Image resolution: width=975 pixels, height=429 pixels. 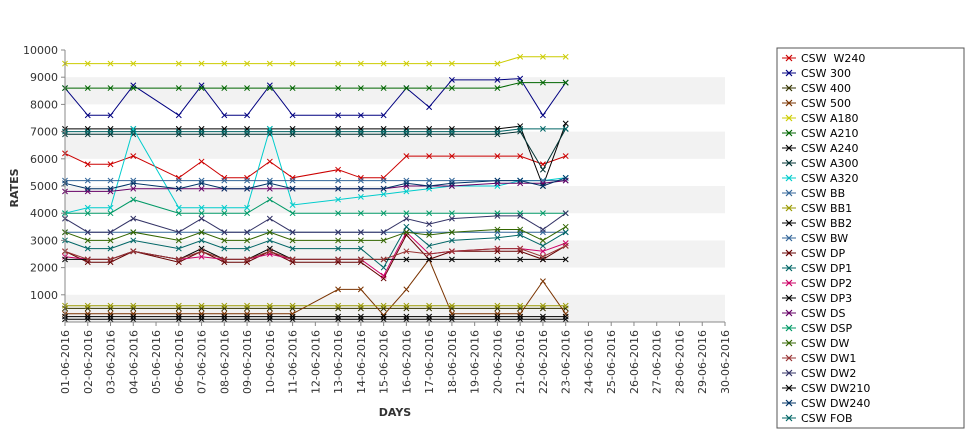 What do you see at coordinates (338, 362) in the screenshot?
I see `x-tick-label: 13-06-2016` at bounding box center [338, 362].